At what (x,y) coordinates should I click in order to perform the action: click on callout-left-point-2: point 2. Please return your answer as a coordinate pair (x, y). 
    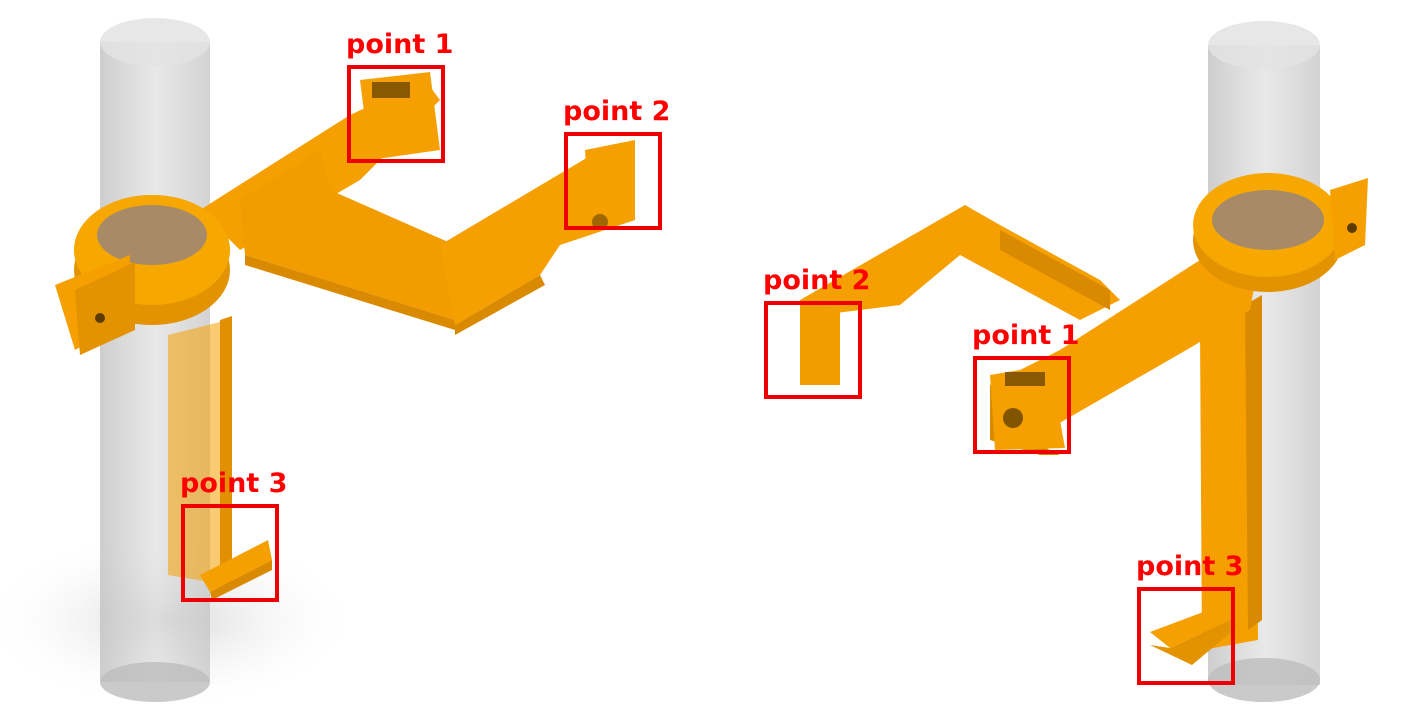
    Looking at the image, I should click on (616, 163).